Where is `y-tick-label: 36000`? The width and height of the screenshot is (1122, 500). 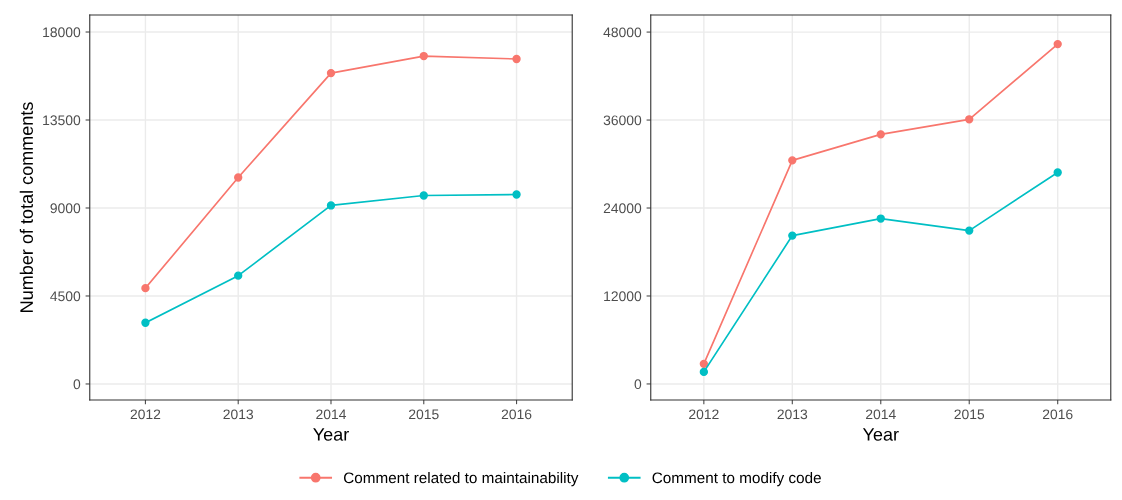
y-tick-label: 36000 is located at coordinates (622, 120).